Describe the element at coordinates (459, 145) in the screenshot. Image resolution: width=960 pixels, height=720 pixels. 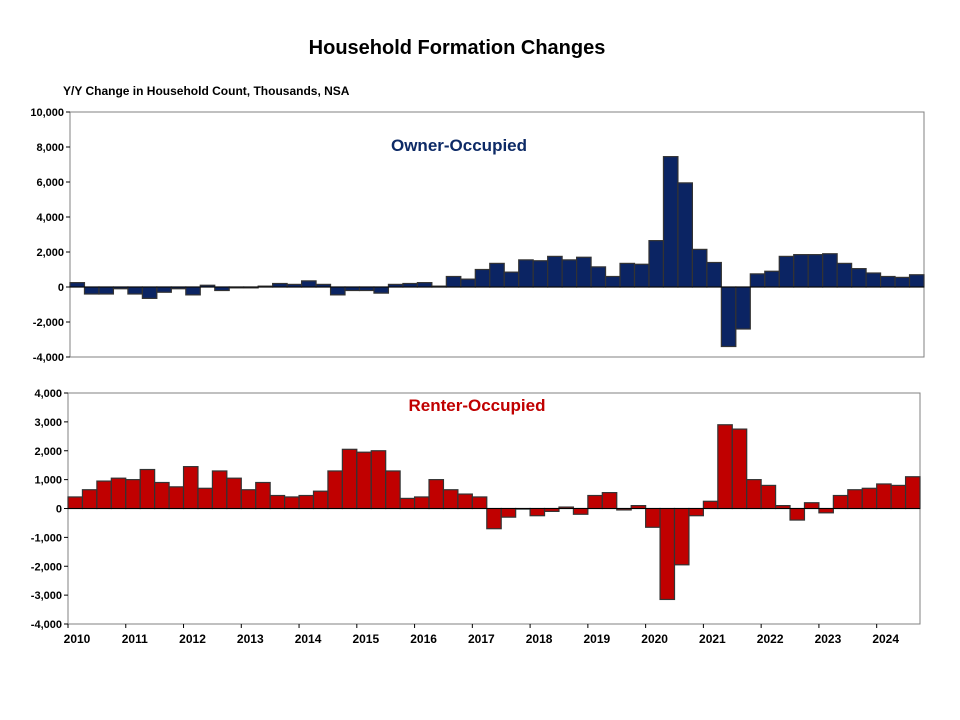
I see `owner-series-label: Owner-Occupied` at that location.